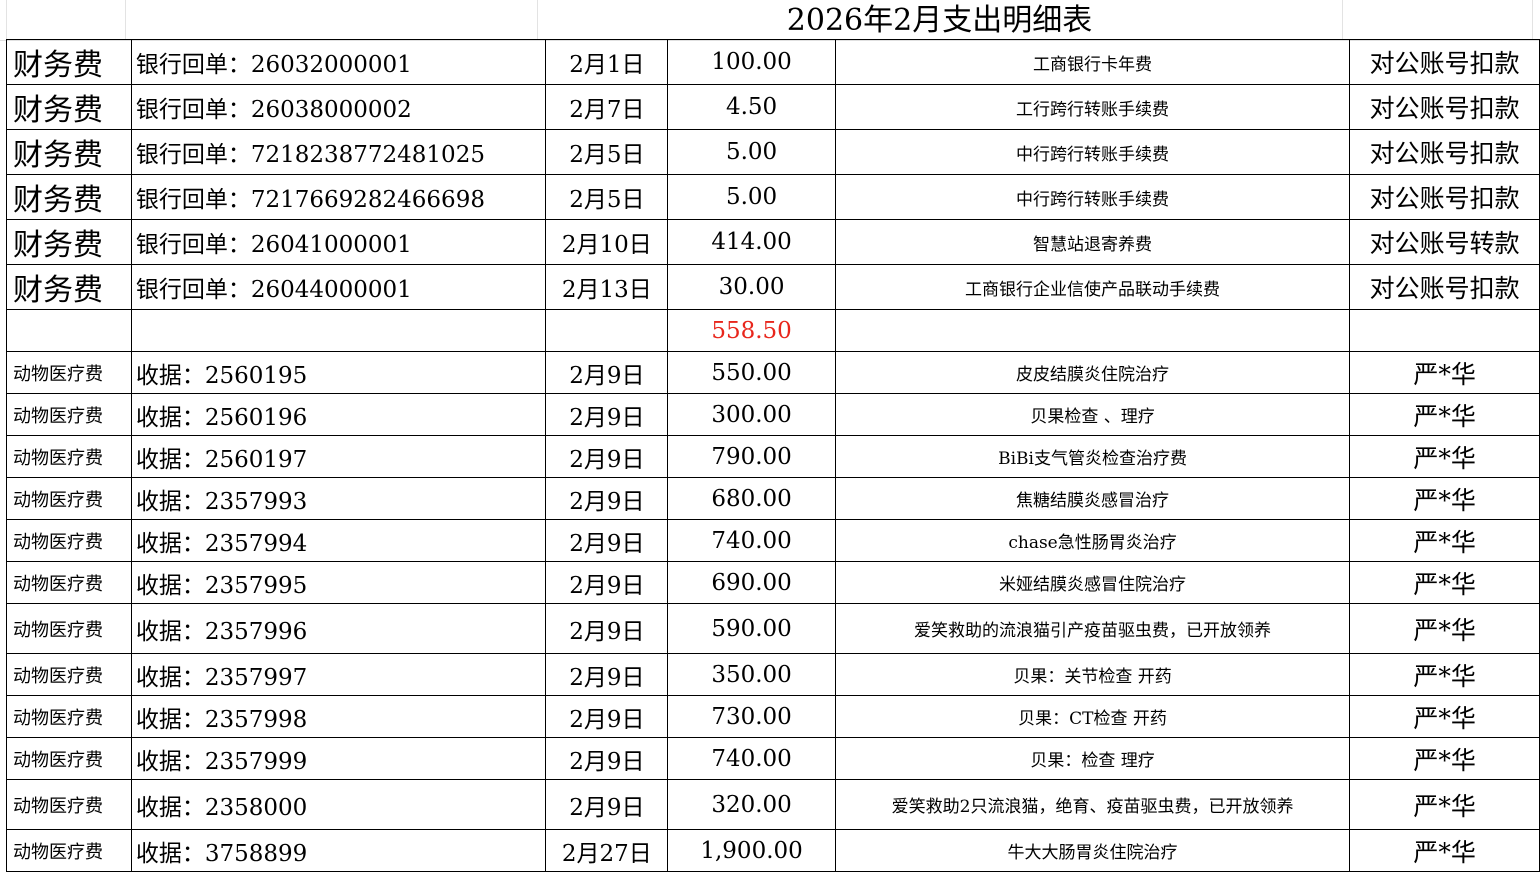  I want to click on description-cell: 牛大大肠胃炎住院治疗, so click(1092, 850).